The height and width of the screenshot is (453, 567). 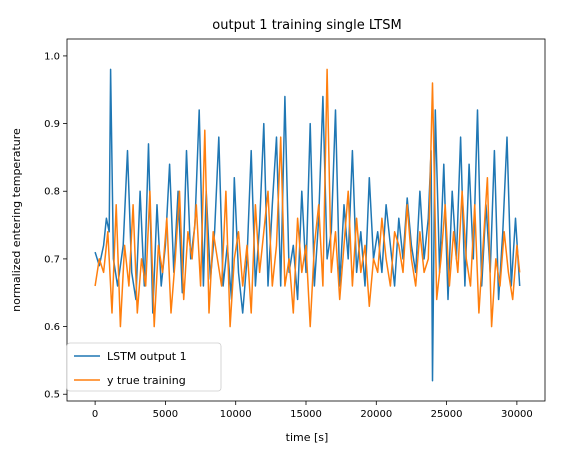 I want to click on x-axis-label: time [s], so click(x=307, y=437).